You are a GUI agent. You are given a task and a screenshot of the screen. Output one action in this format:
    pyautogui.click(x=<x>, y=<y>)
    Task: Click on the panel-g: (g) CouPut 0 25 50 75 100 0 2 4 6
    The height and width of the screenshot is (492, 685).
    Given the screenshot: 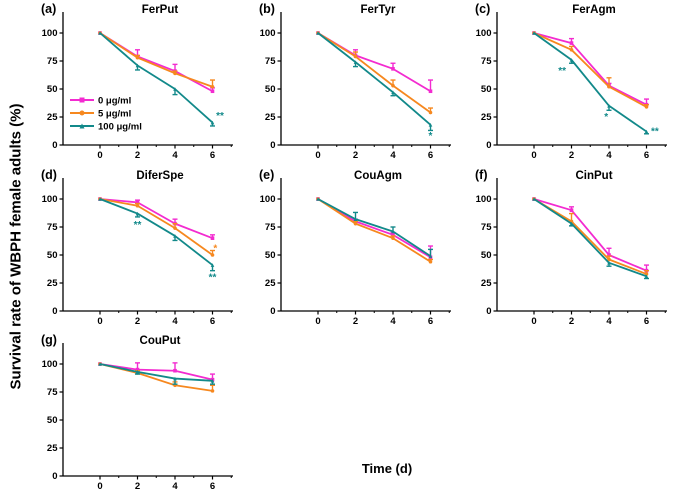 What is the action you would take?
    pyautogui.click(x=145, y=411)
    